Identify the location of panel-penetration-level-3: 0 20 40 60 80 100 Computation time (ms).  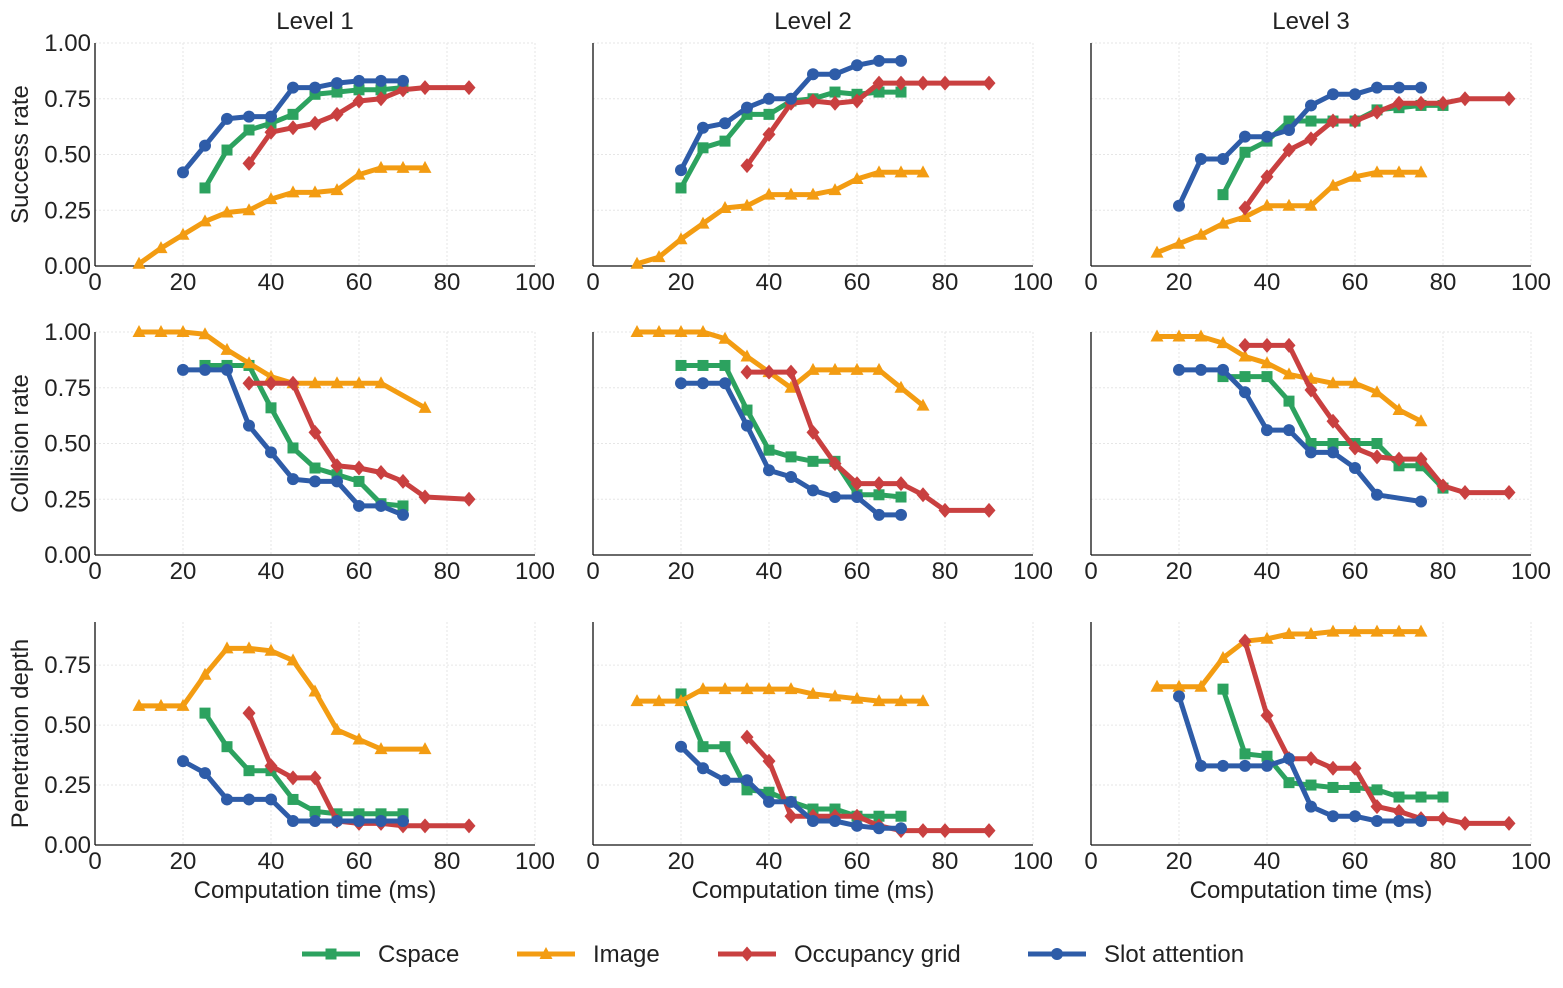
(1317, 763).